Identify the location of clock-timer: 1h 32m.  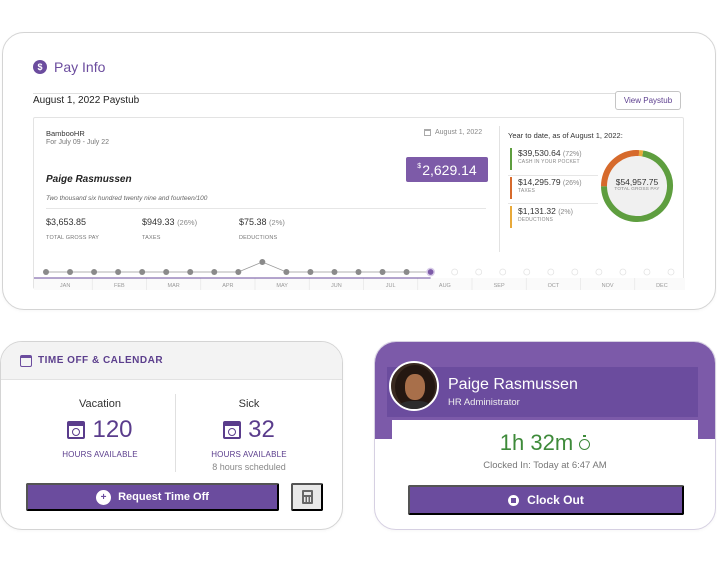
(545, 443).